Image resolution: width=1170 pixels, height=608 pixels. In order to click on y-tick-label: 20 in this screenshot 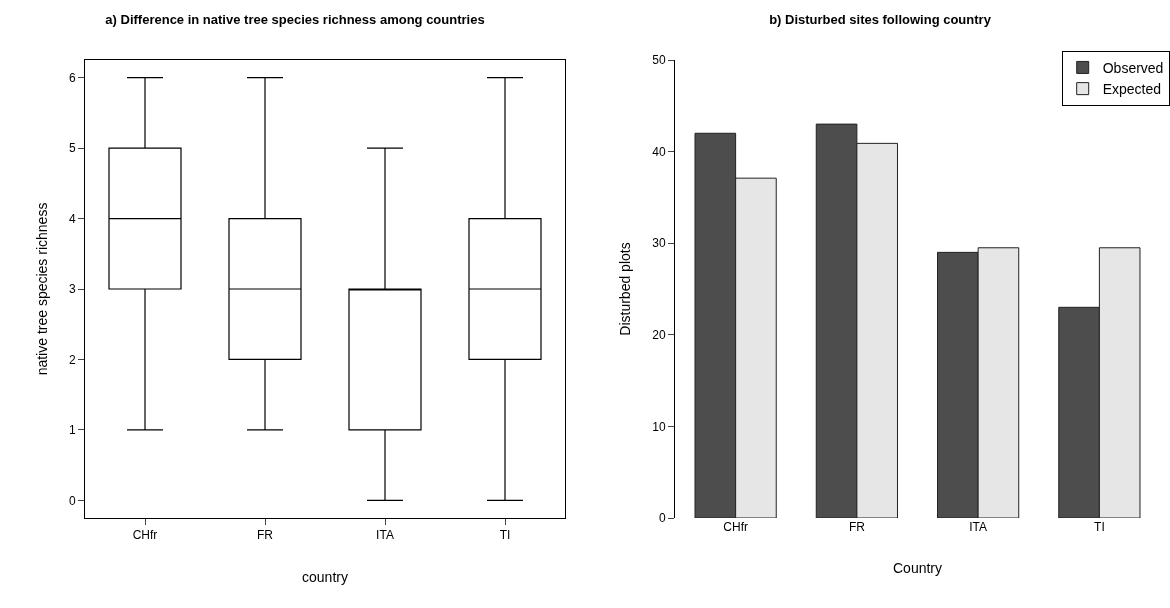, I will do `click(659, 335)`.